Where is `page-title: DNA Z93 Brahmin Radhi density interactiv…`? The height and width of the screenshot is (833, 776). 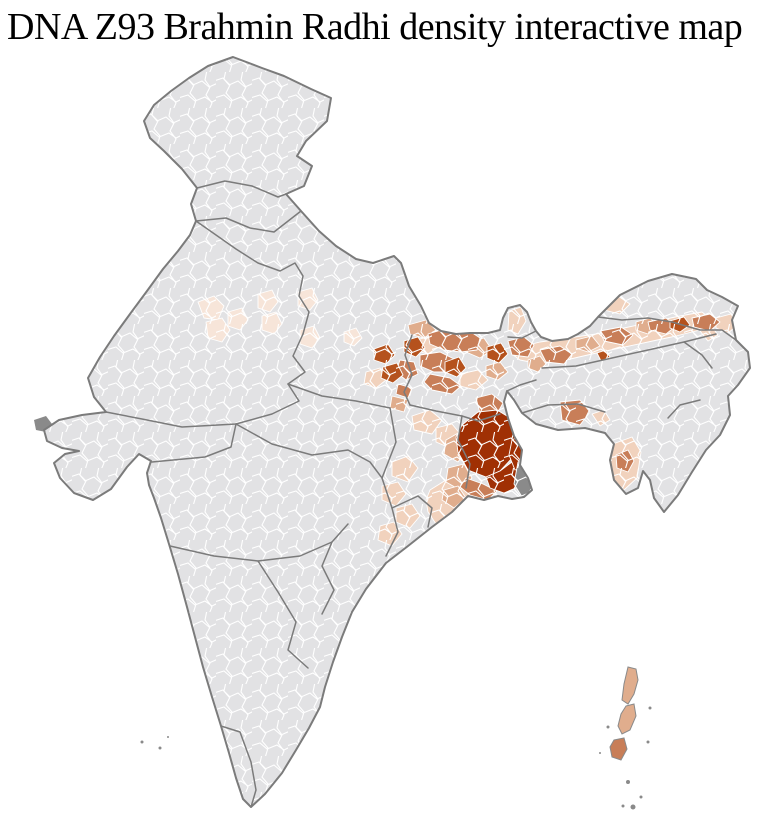 page-title: DNA Z93 Brahmin Radhi density interactiv… is located at coordinates (375, 27).